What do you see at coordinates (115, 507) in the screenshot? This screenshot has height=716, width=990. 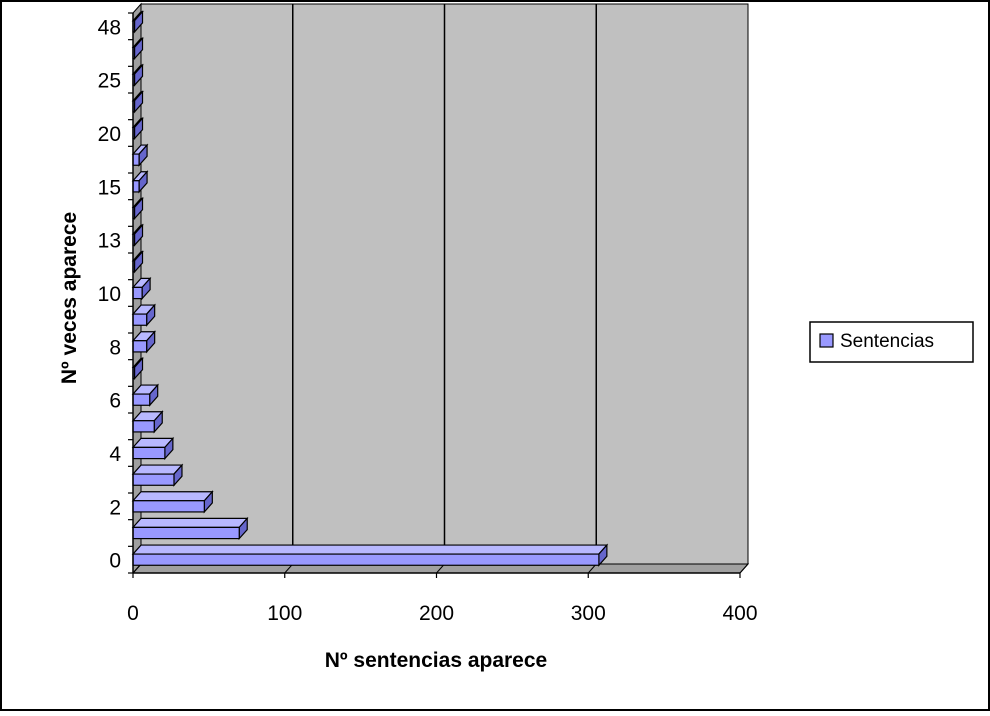 I see `y-tick-label: 2` at bounding box center [115, 507].